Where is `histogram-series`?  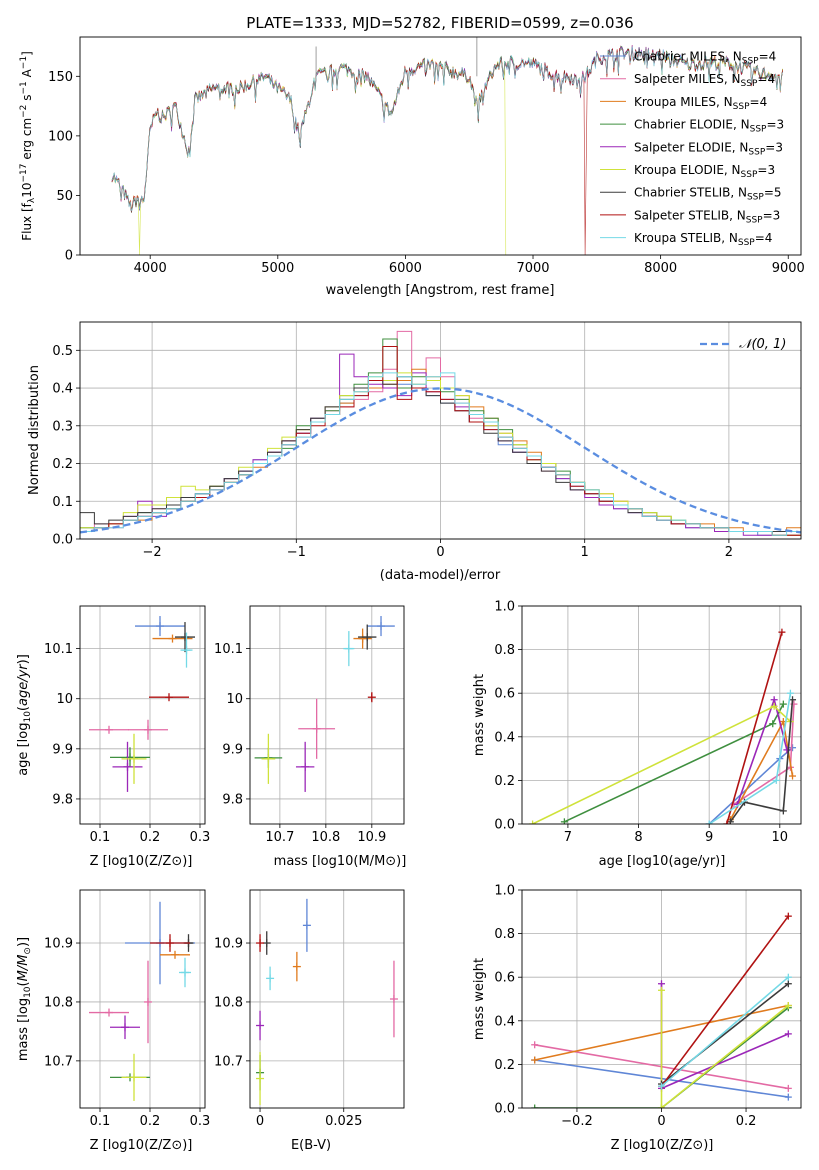 histogram-series is located at coordinates (440, 455).